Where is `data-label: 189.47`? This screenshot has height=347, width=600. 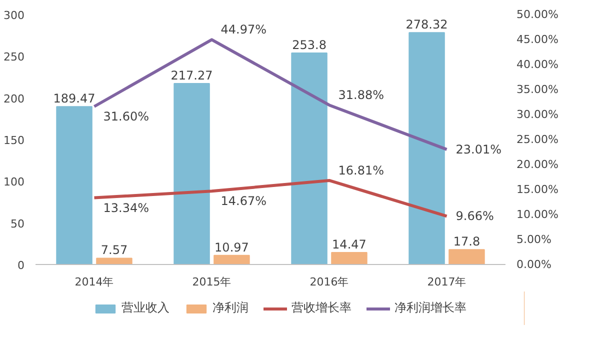 data-label: 189.47 is located at coordinates (74, 99).